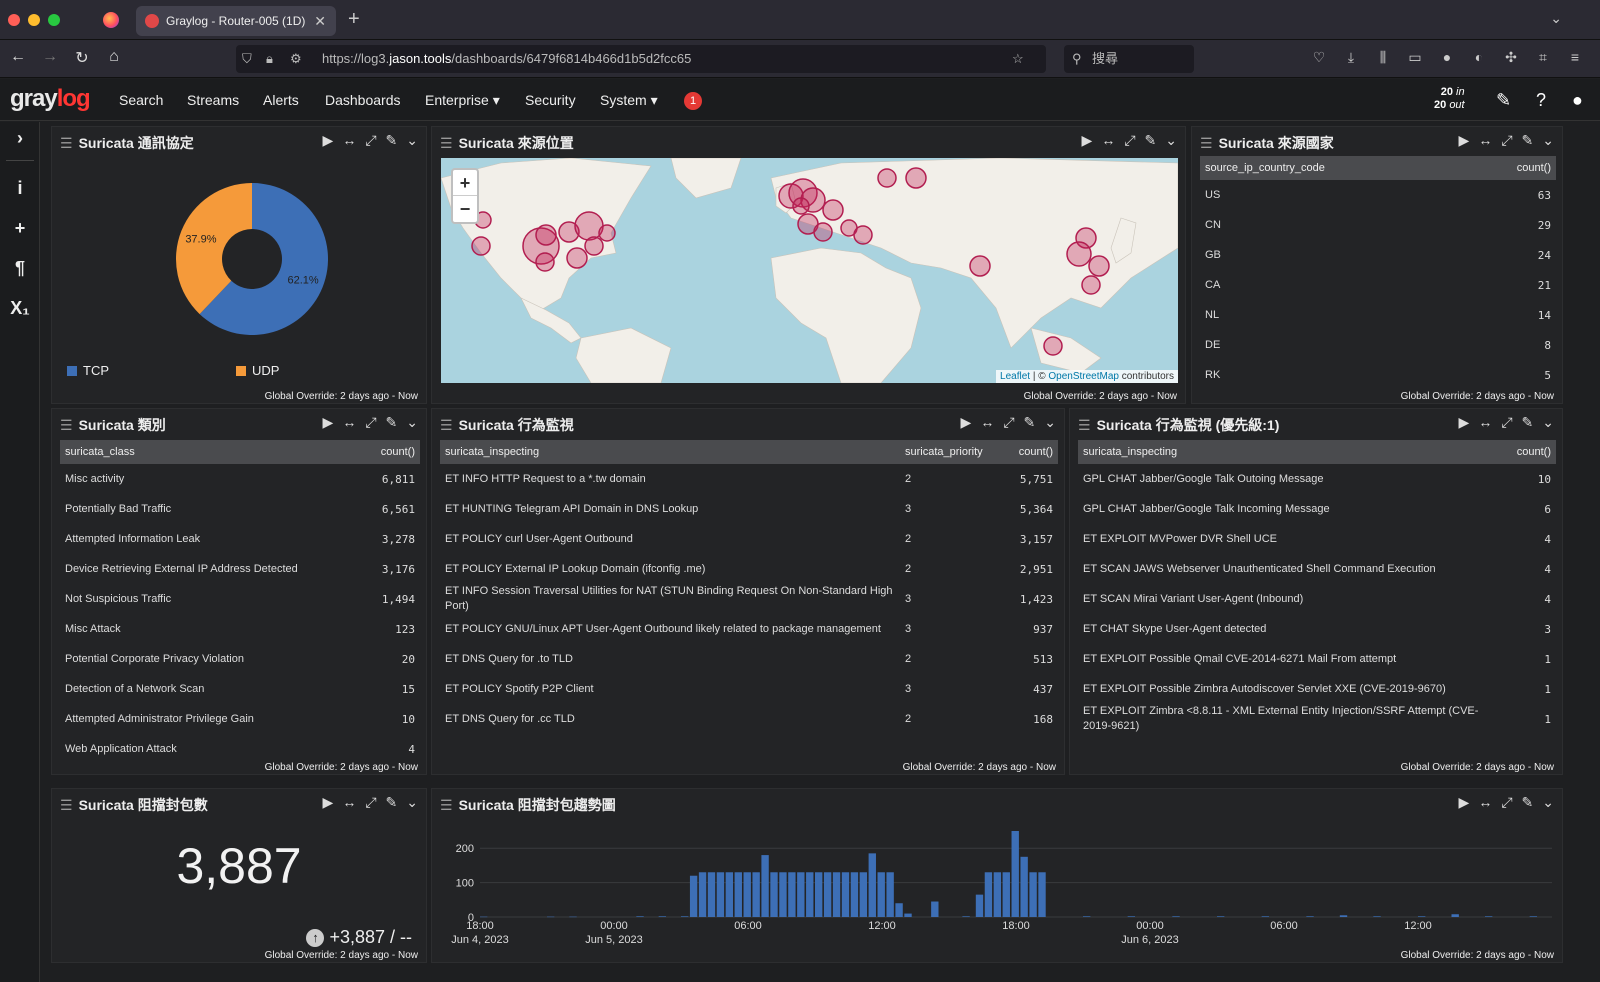  Describe the element at coordinates (1287, 452) in the screenshot. I see `col-suricata-inspecting: suricata_inspecting` at that location.